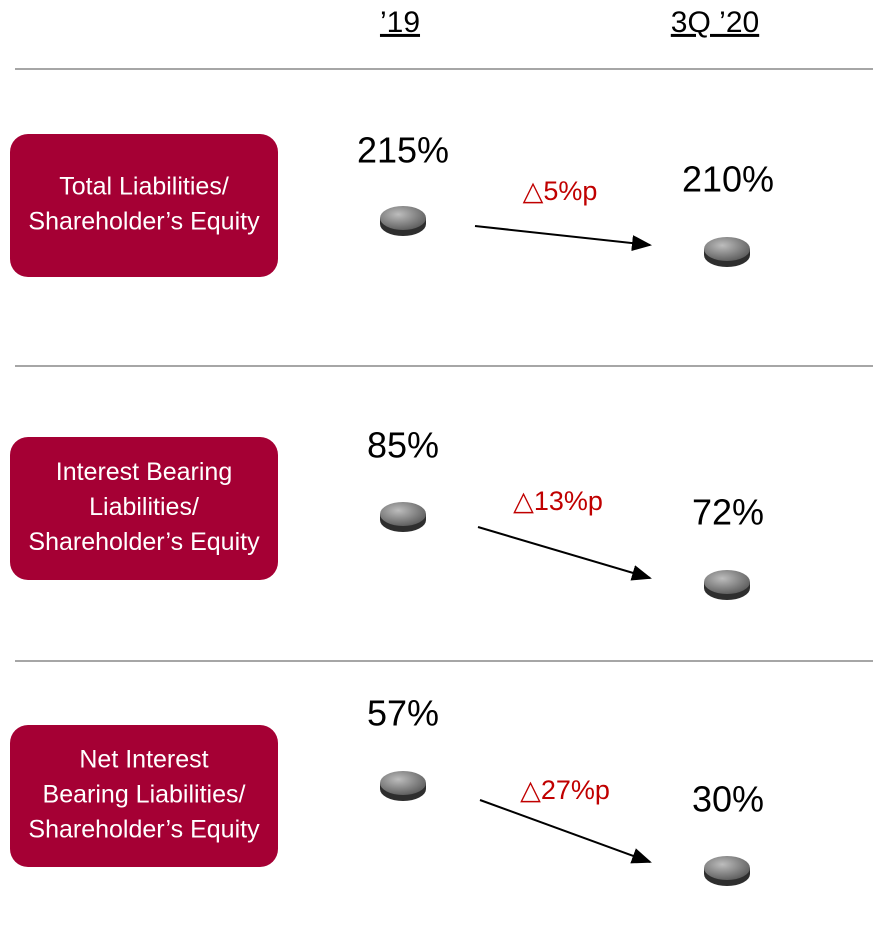 This screenshot has height=952, width=877. I want to click on value-3q20: 30%, so click(728, 799).